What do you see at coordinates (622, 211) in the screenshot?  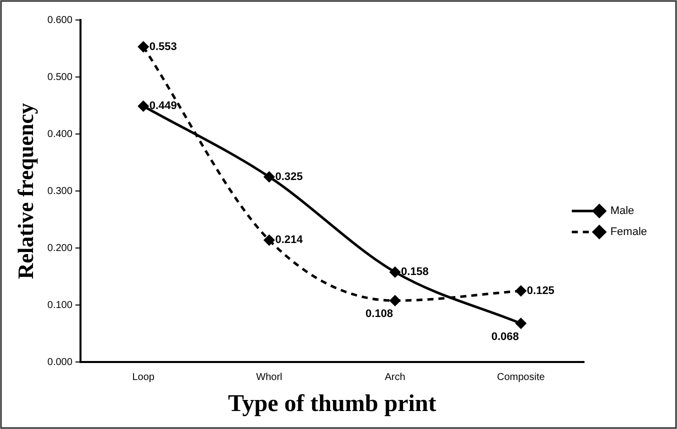 I see `legend-label: Male` at bounding box center [622, 211].